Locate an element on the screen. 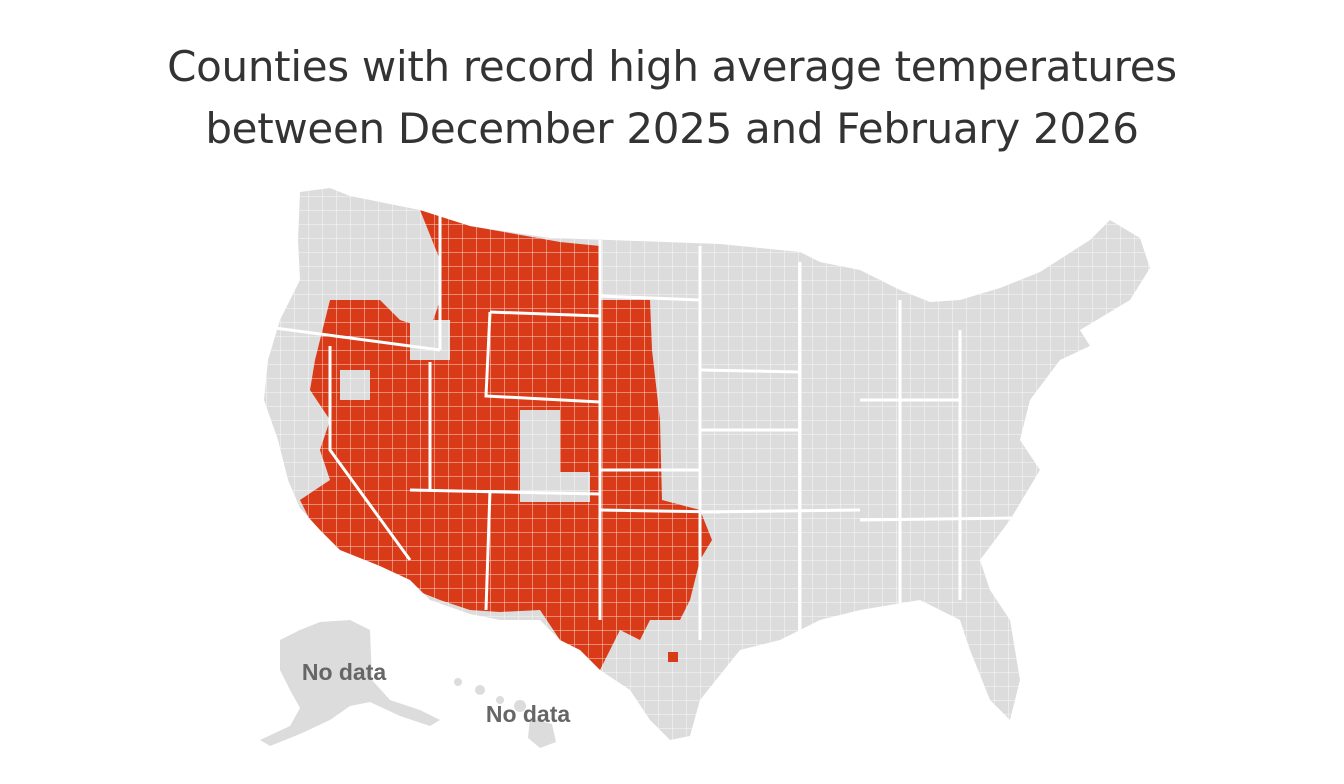 The height and width of the screenshot is (784, 1344). title-line-2: between December 2025 and February 2026 is located at coordinates (672, 128).